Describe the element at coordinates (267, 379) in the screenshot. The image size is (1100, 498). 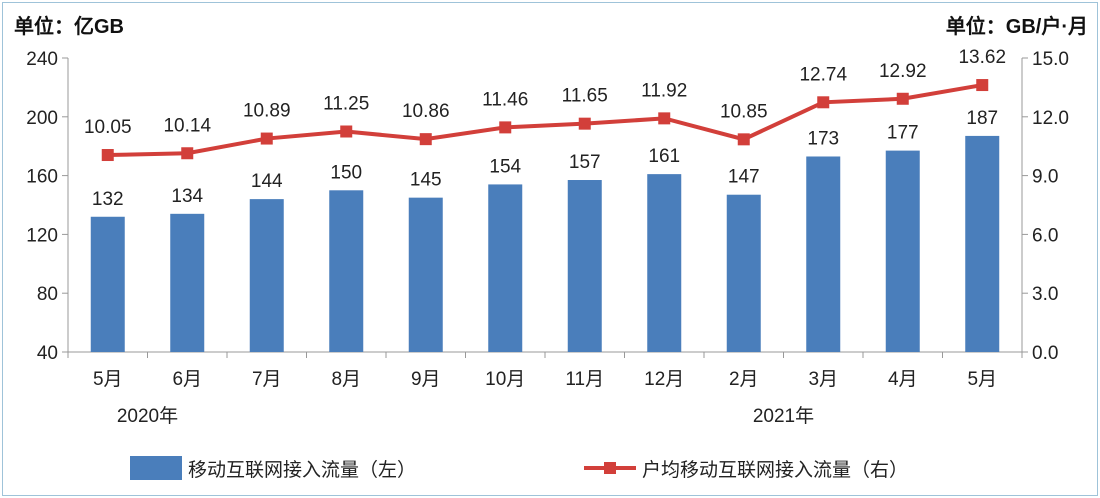
I see `x-tick-label: 7月` at that location.